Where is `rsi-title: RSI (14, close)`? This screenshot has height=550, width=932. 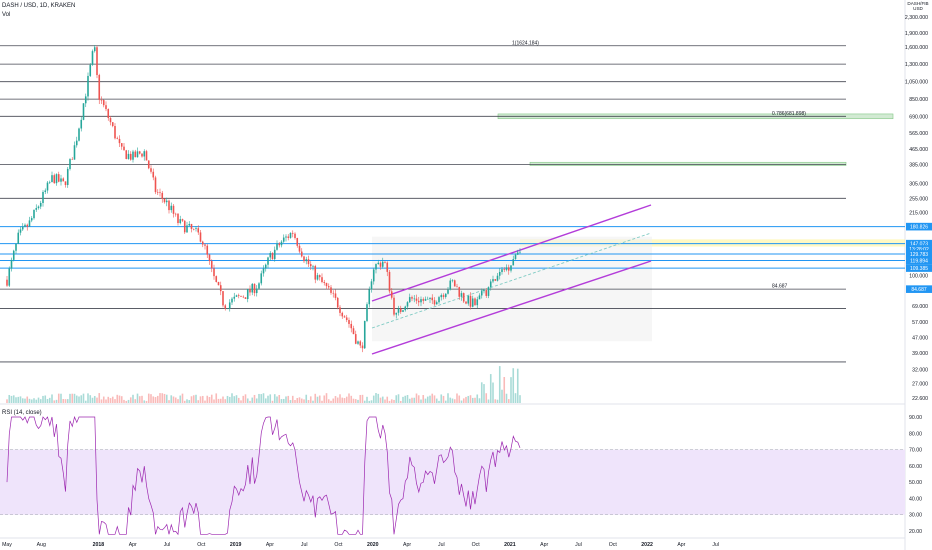
rsi-title: RSI (14, close) is located at coordinates (22, 413).